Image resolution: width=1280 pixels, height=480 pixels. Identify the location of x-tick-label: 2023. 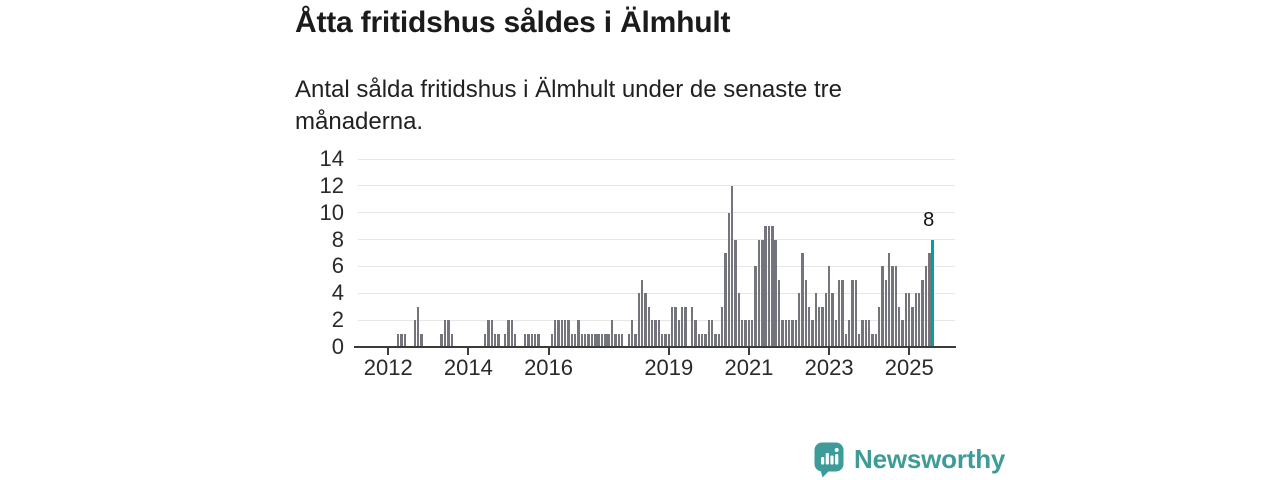
(829, 367).